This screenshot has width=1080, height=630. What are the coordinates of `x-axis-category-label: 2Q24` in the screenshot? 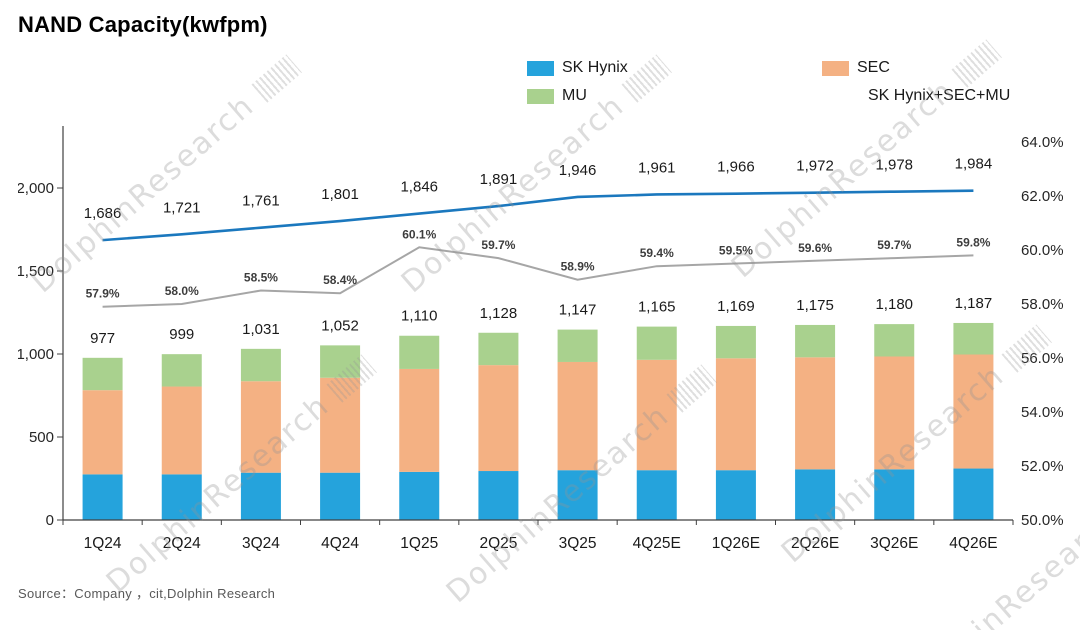 It's located at (182, 543).